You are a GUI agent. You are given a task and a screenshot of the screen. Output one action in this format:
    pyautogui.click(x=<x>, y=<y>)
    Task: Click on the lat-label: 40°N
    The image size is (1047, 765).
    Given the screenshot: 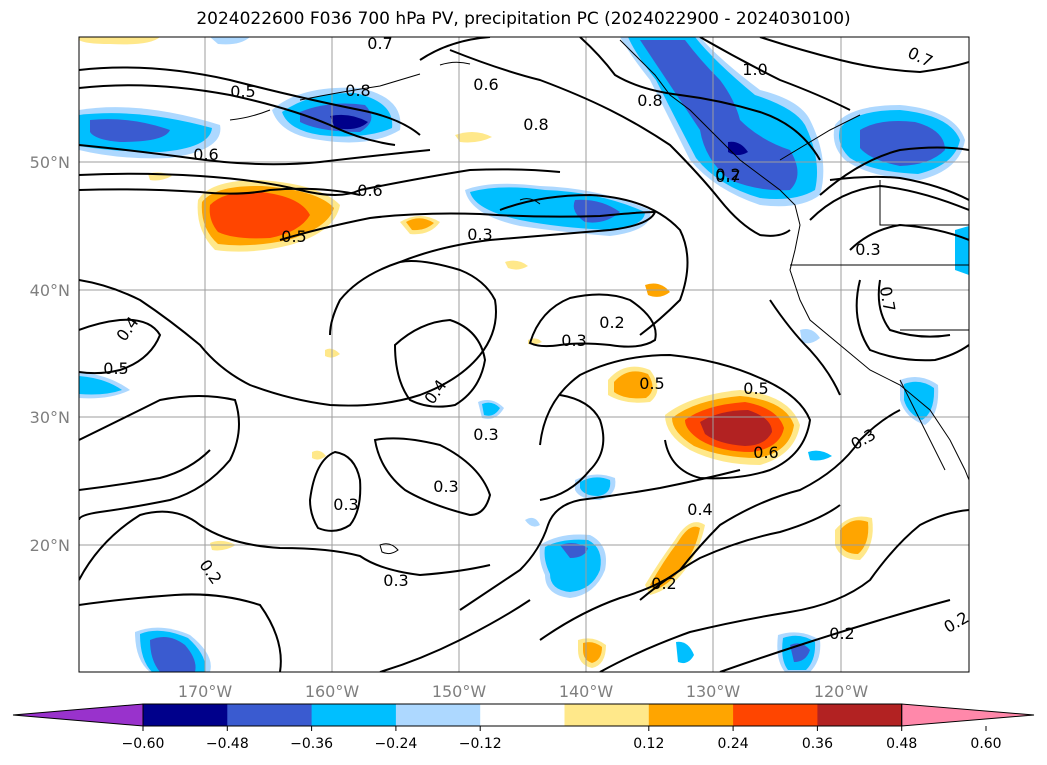 What is the action you would take?
    pyautogui.click(x=50, y=290)
    